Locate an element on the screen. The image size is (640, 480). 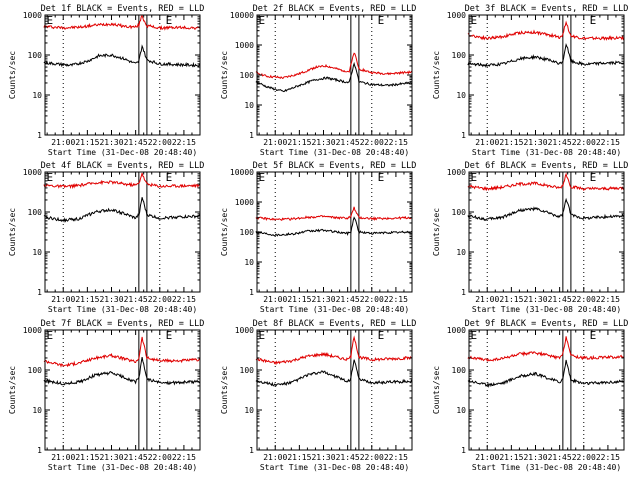
panel-title: Det 5f BLACK = Events, RED = LLD is located at coordinates (335, 166).